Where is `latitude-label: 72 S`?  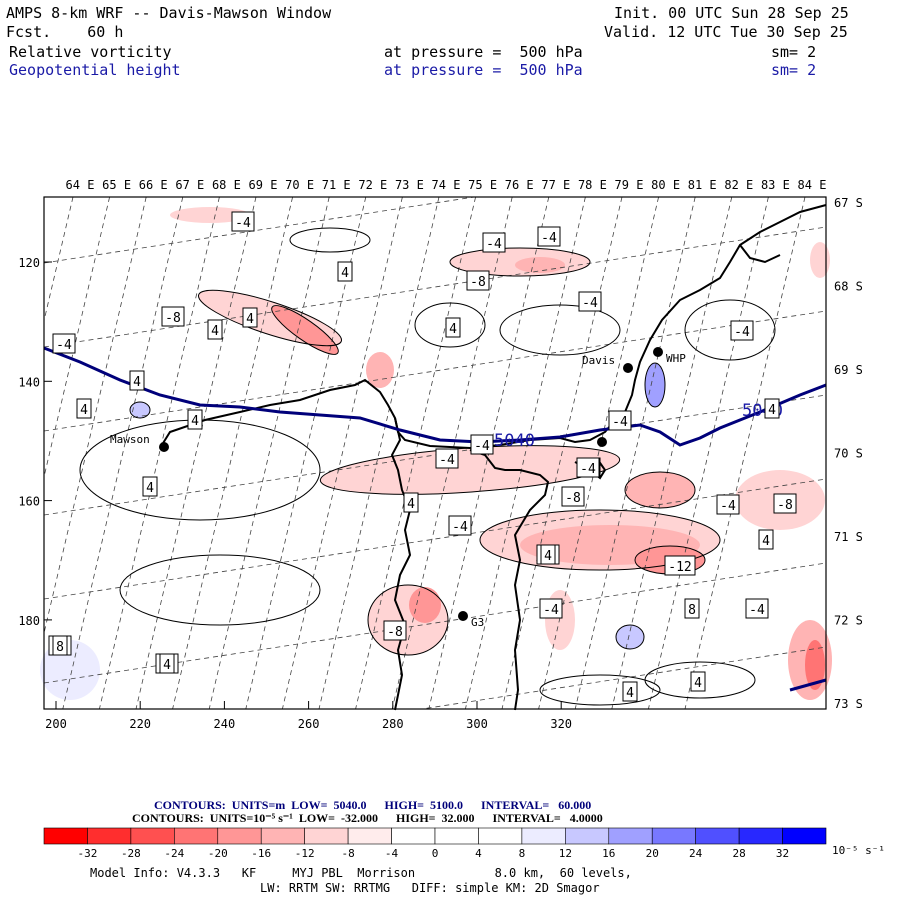 latitude-label: 72 S is located at coordinates (848, 621).